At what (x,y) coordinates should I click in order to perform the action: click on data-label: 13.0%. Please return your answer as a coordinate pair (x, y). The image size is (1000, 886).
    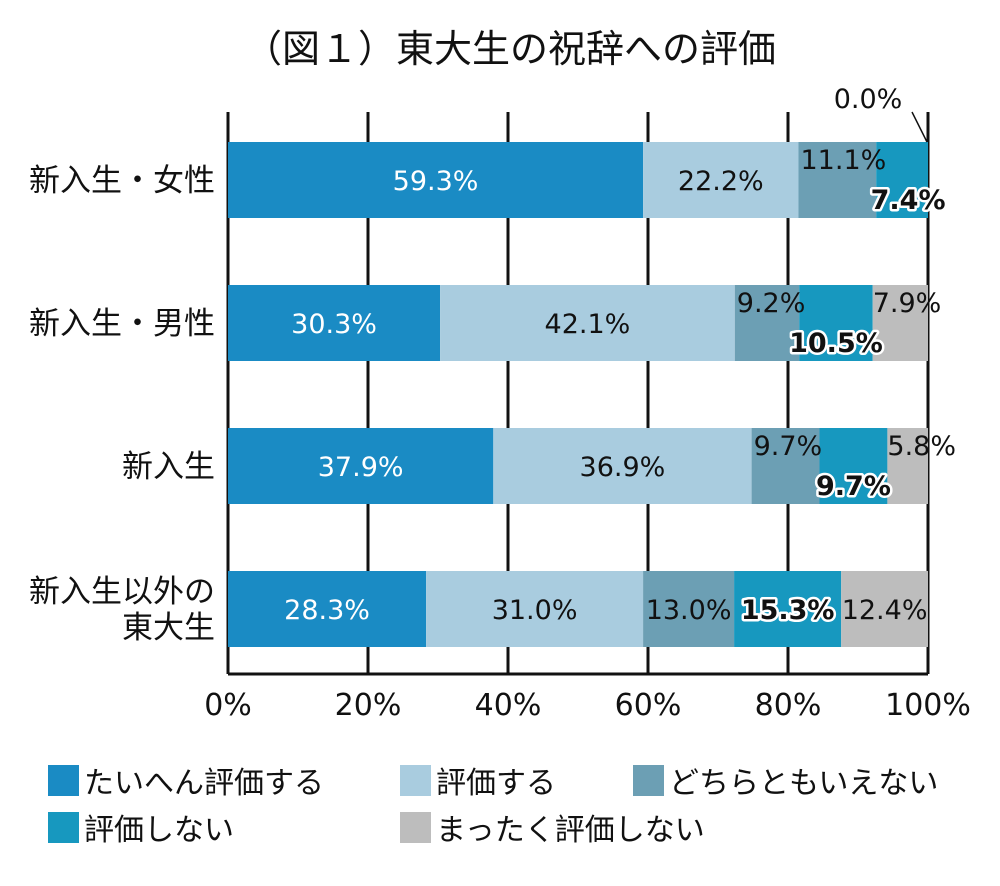
    Looking at the image, I should click on (689, 610).